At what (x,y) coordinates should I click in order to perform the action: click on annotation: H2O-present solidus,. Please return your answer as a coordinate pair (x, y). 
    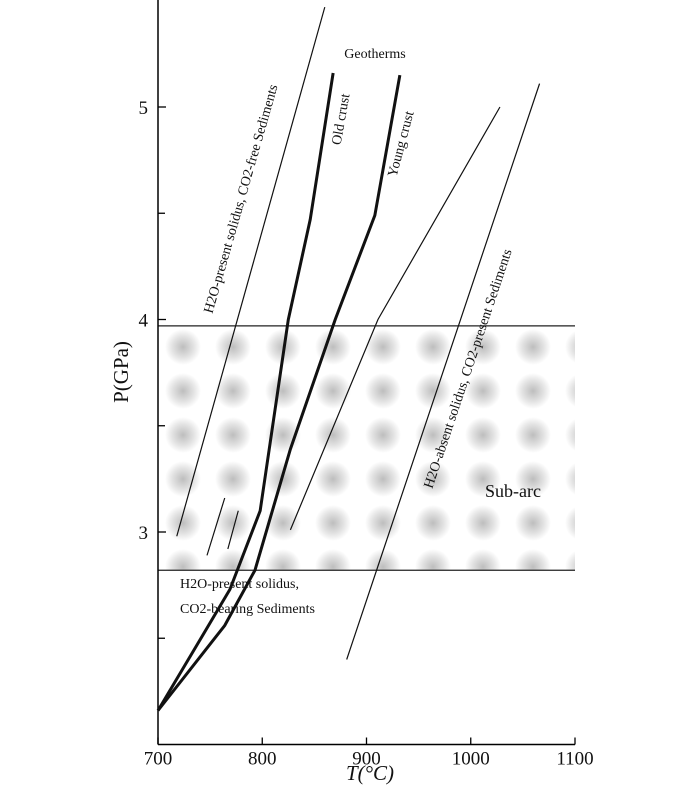
    Looking at the image, I should click on (239, 584).